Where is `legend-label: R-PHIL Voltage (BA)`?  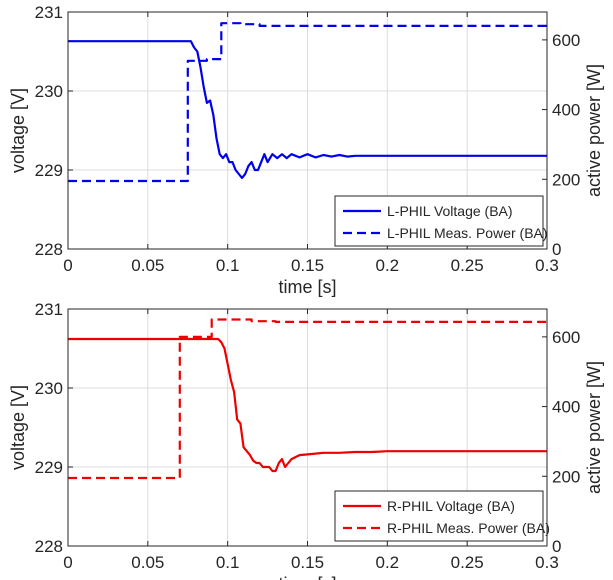
legend-label: R-PHIL Voltage (BA) is located at coordinates (451, 506).